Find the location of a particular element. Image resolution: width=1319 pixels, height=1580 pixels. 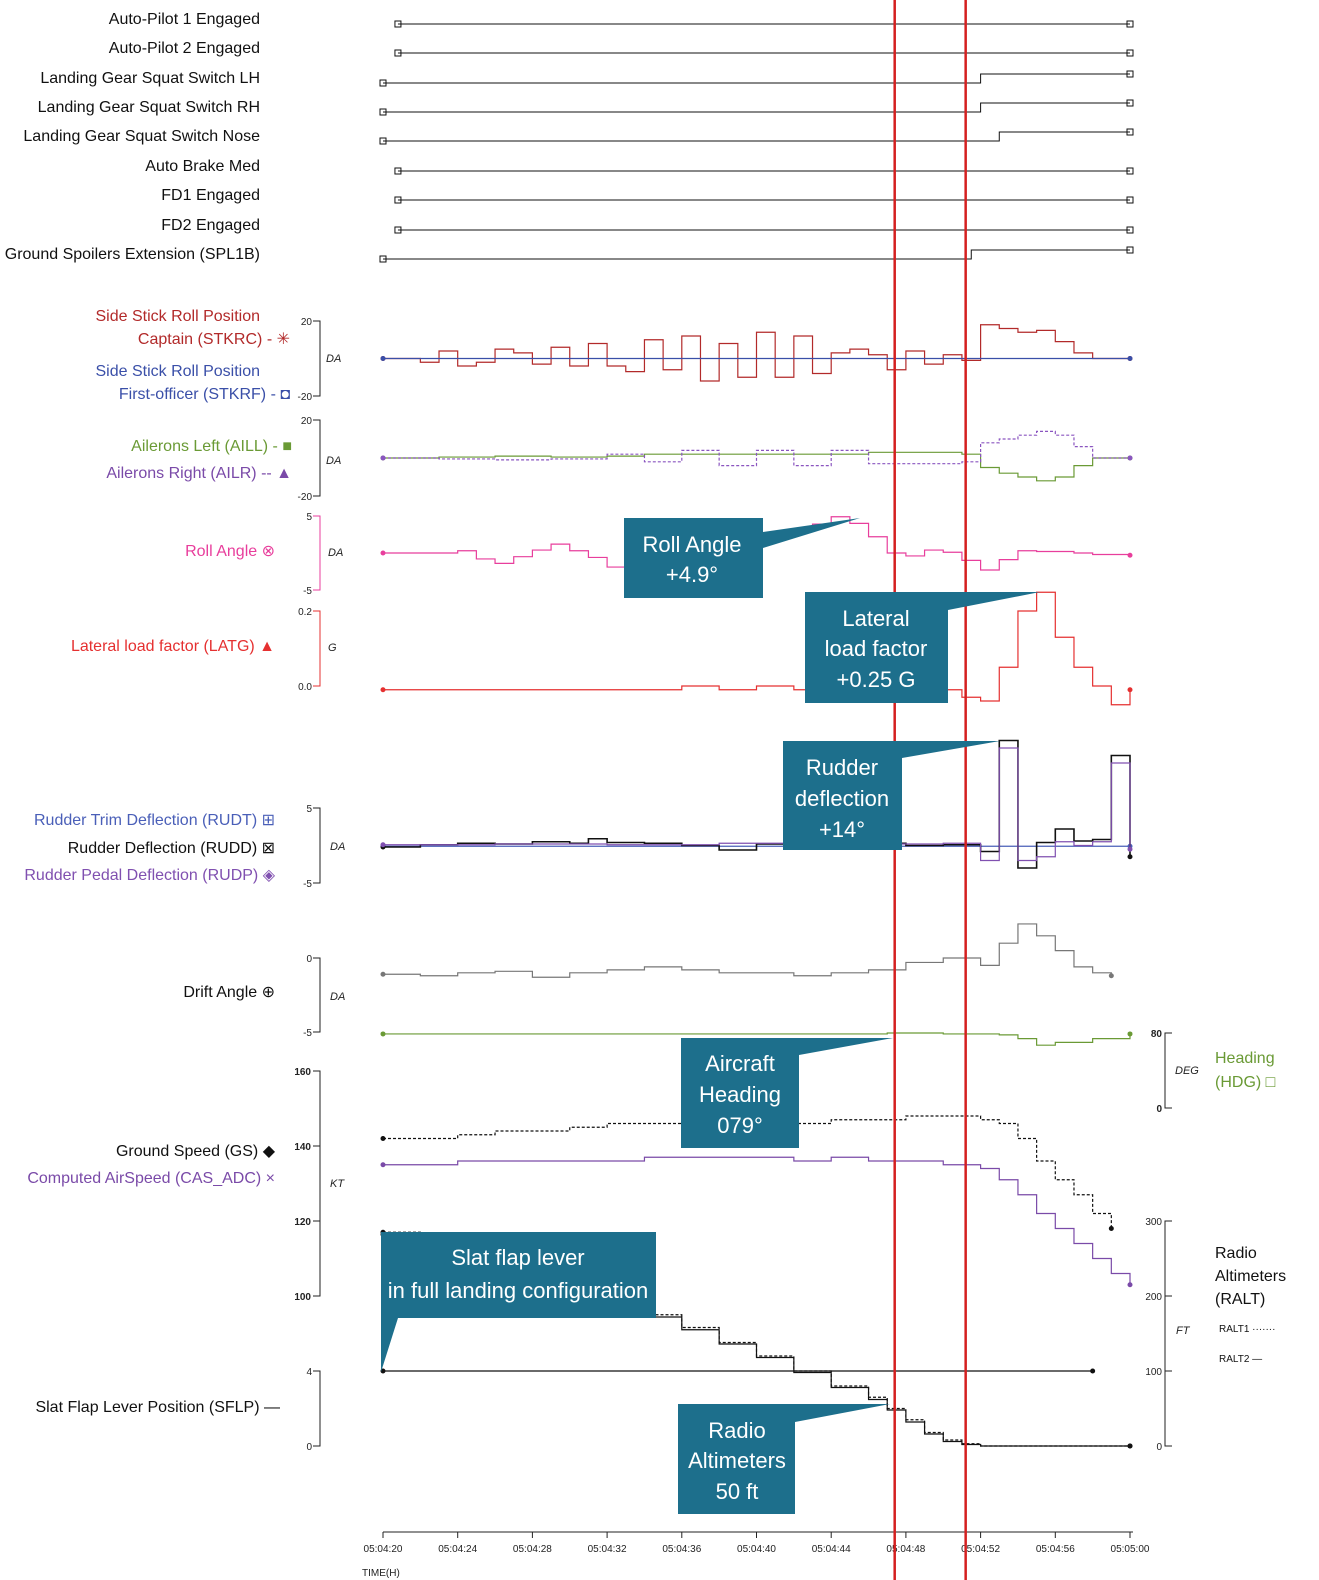

unit-ft: FT is located at coordinates (1183, 1331).